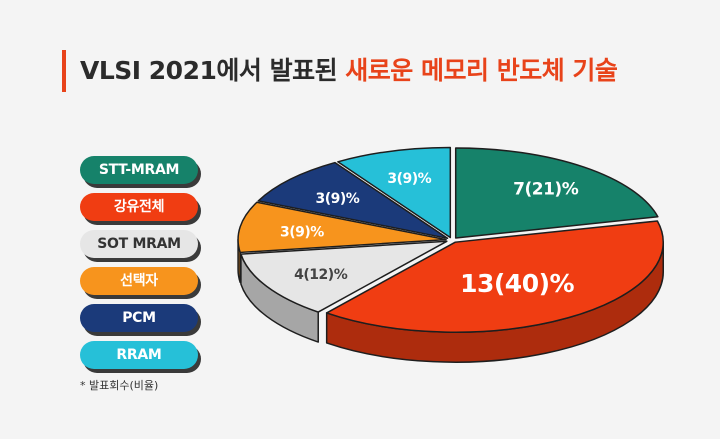 This screenshot has width=720, height=439. I want to click on slice-label-5: 3(9)%, so click(409, 179).